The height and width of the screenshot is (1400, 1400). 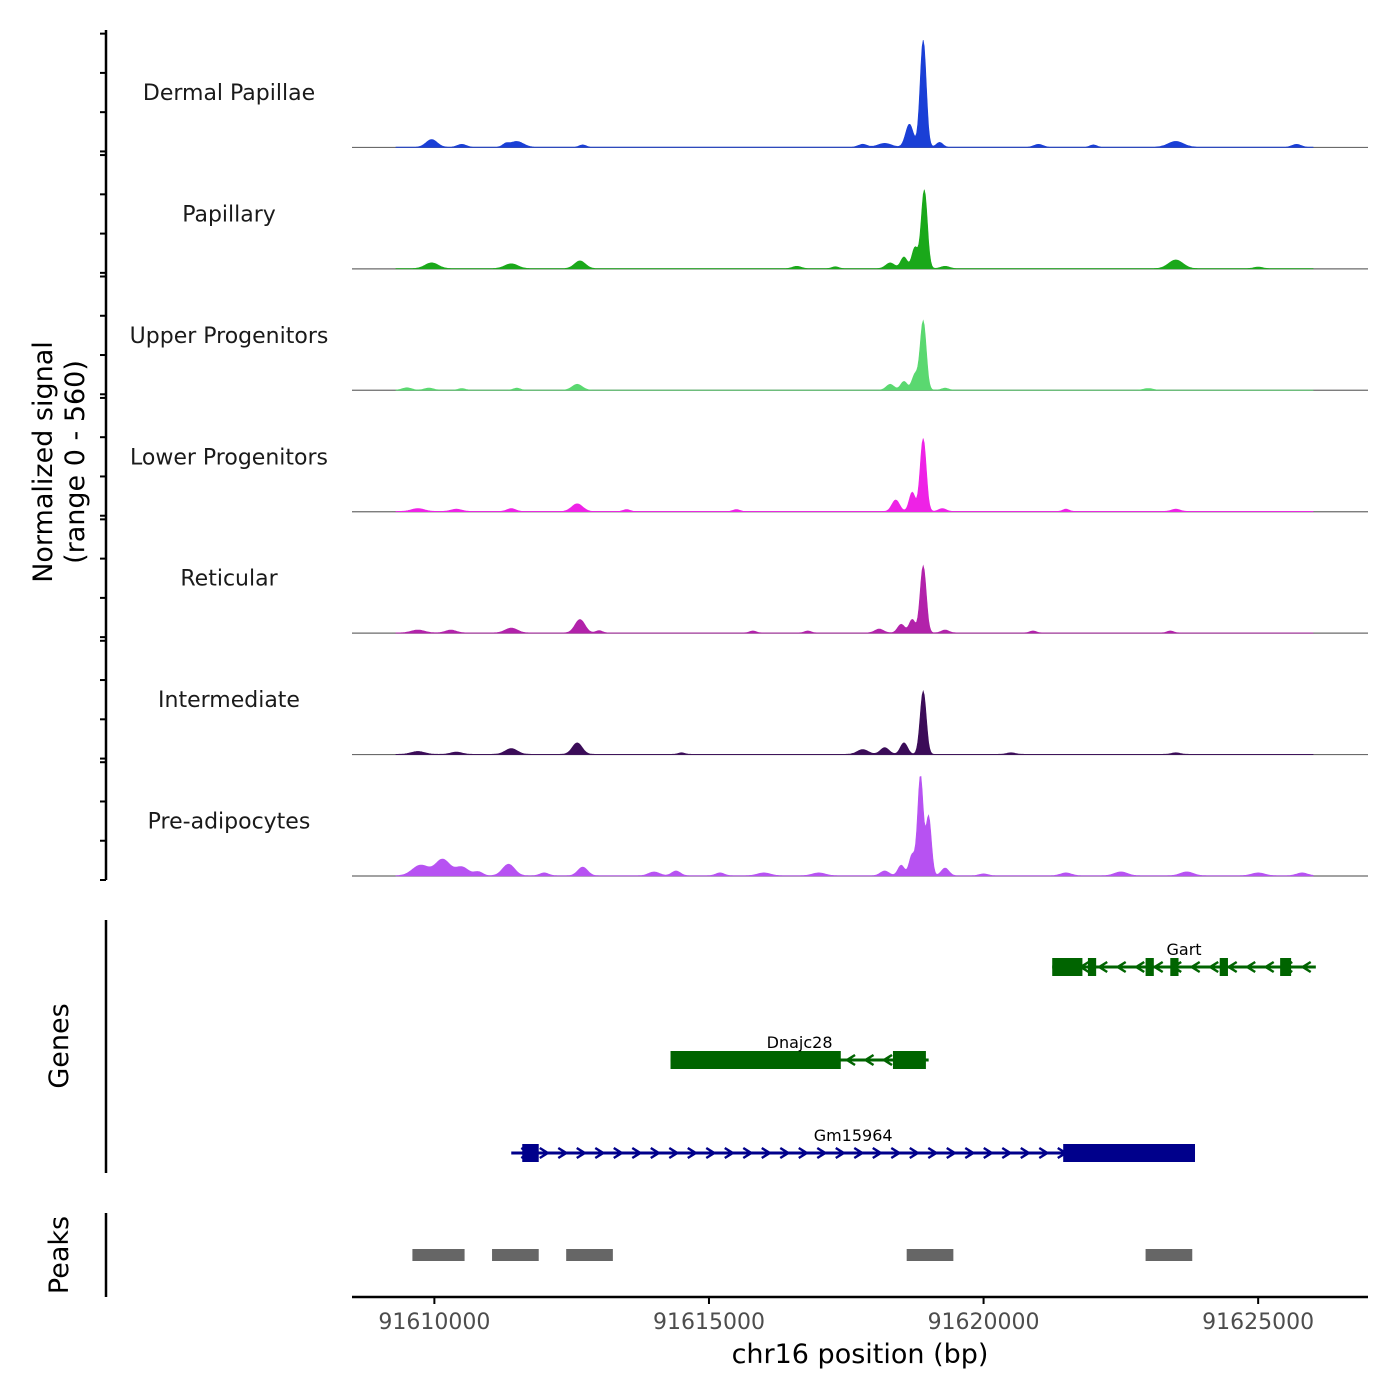 I want to click on signal-track-upper-progenitors: Upper Progenitors, so click(x=749, y=355).